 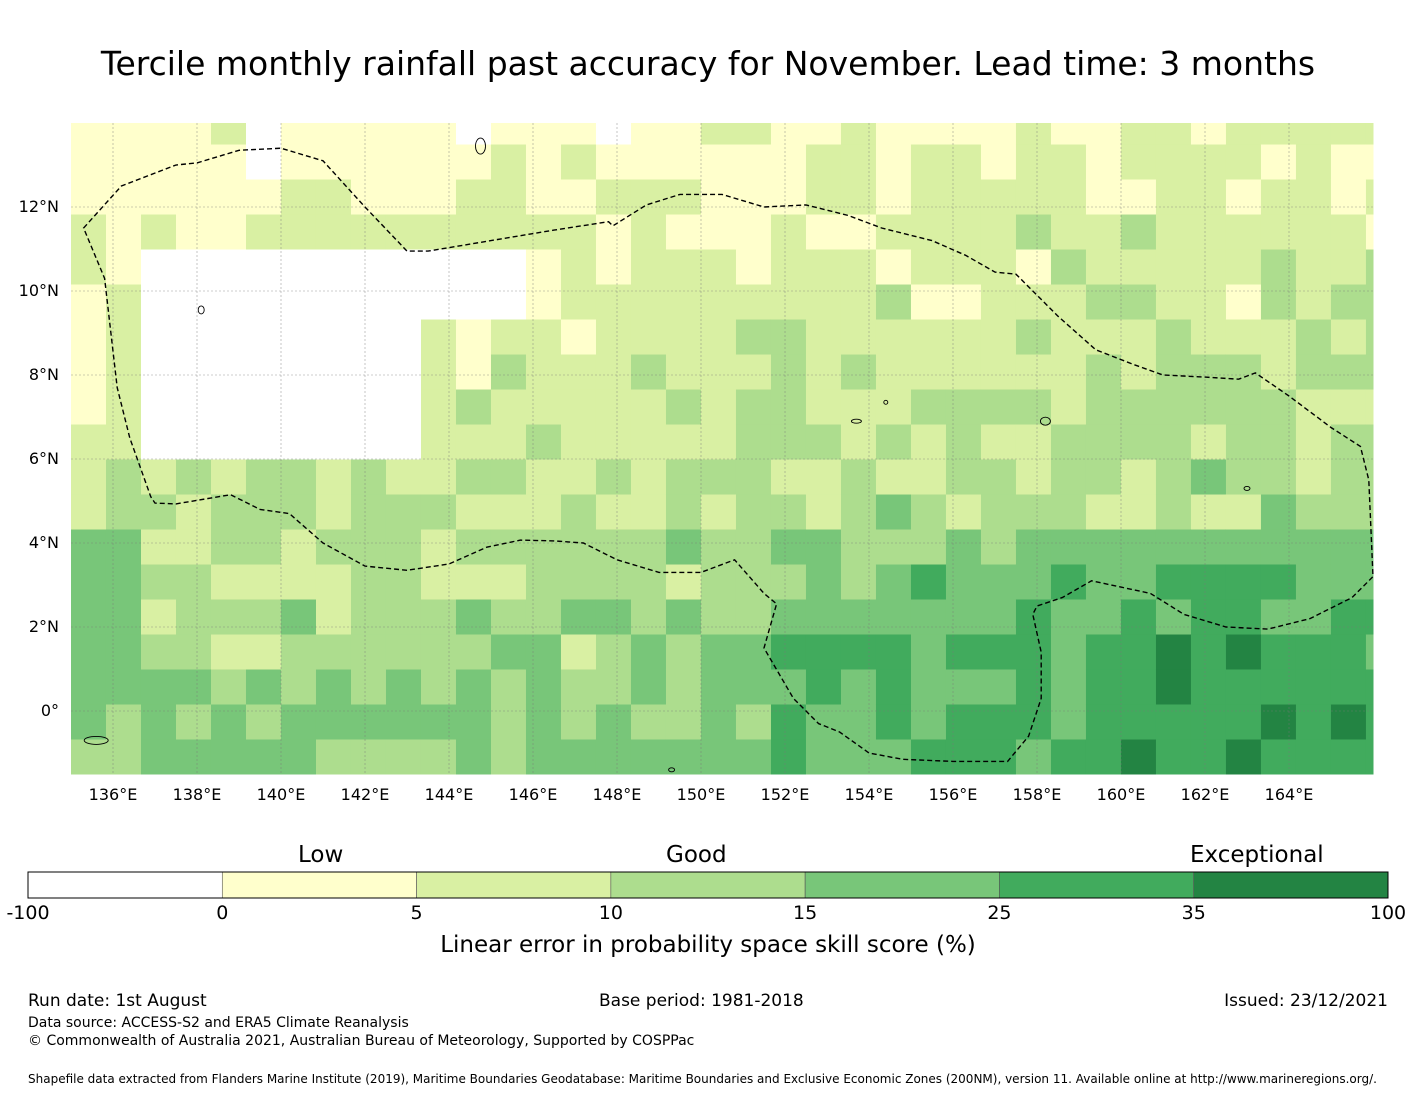 I want to click on longitude-tick-label: 142°E, so click(x=365, y=794).